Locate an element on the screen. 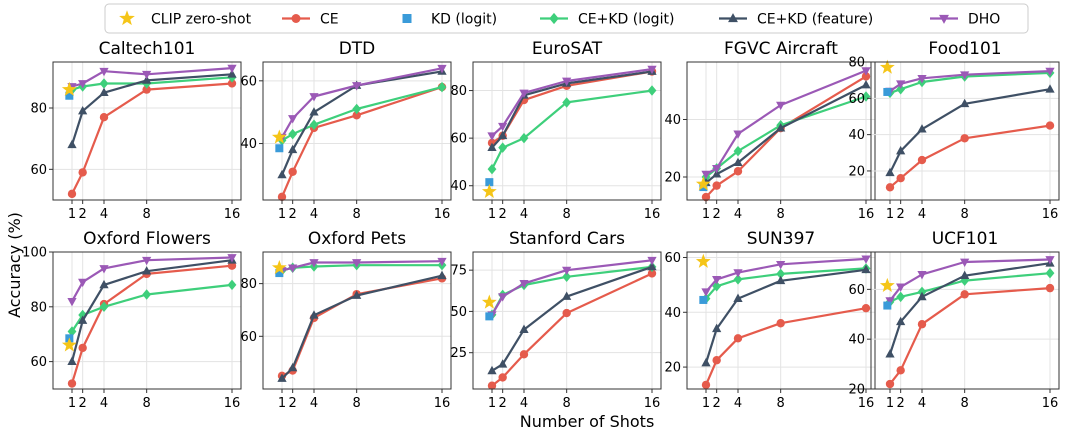  panel-title: Caltech101 is located at coordinates (147, 49).